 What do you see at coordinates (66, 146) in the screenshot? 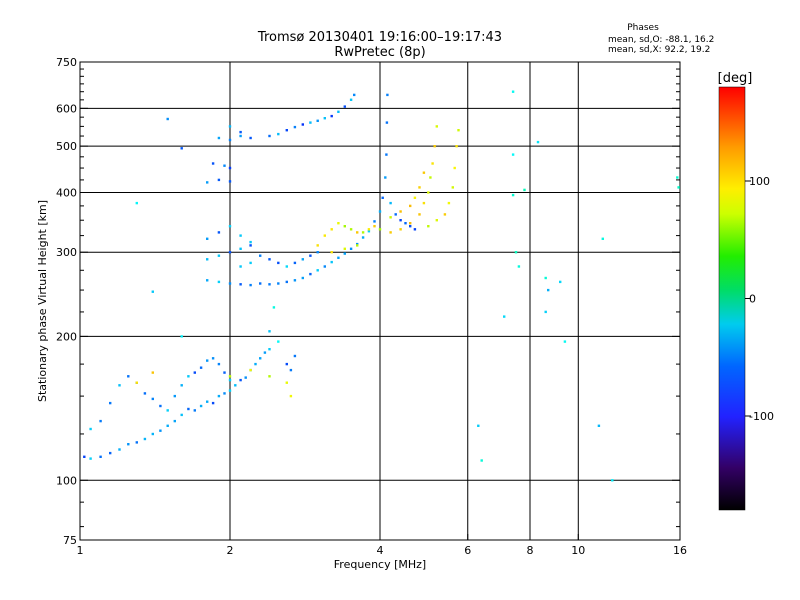
I see `y-tick-label: 500` at bounding box center [66, 146].